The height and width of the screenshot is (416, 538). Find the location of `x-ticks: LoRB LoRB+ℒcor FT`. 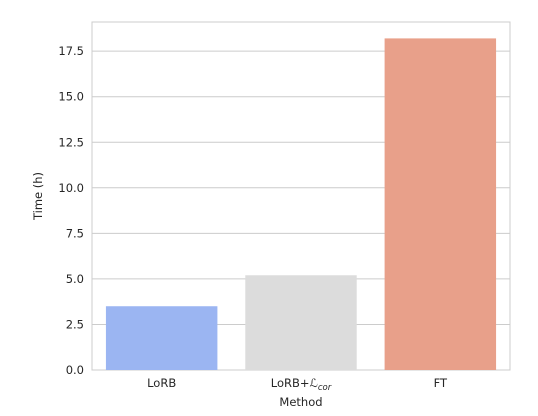

x-ticks: LoRB LoRB+ℒcor FT is located at coordinates (297, 384).